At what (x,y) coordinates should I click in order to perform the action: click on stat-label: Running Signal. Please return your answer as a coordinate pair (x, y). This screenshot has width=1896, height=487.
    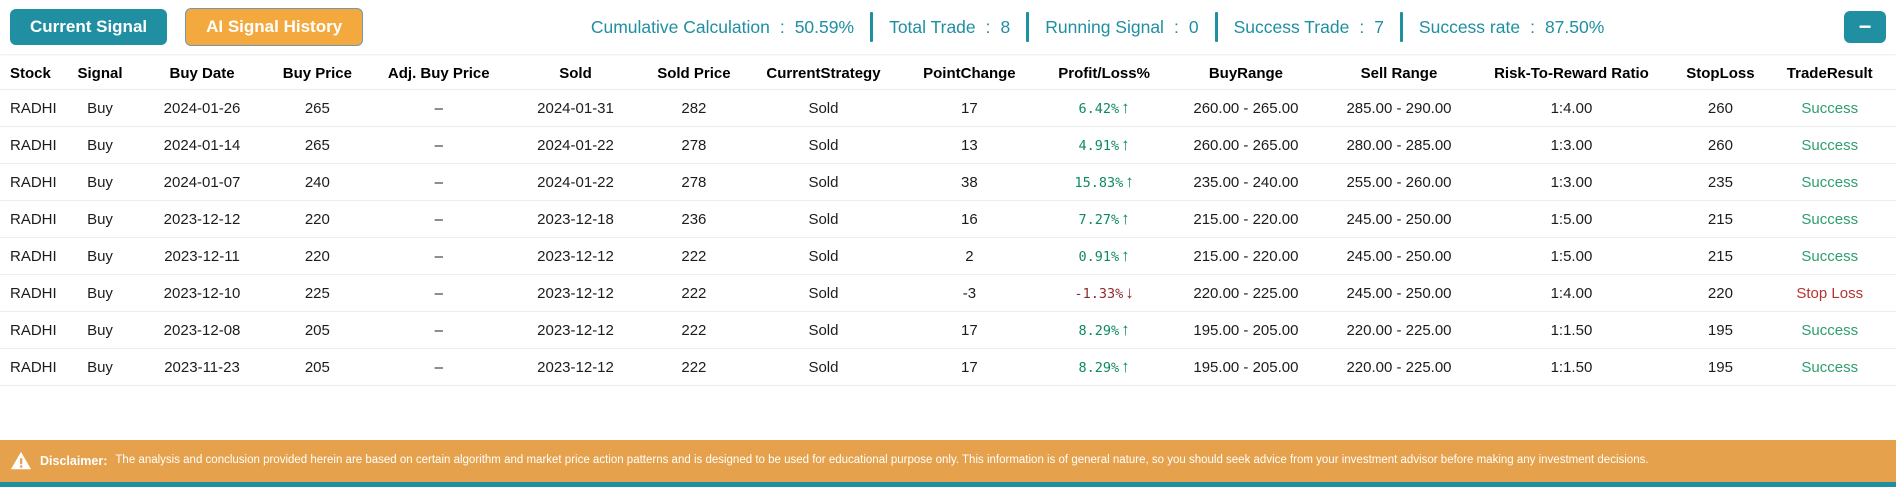
    Looking at the image, I should click on (1104, 26).